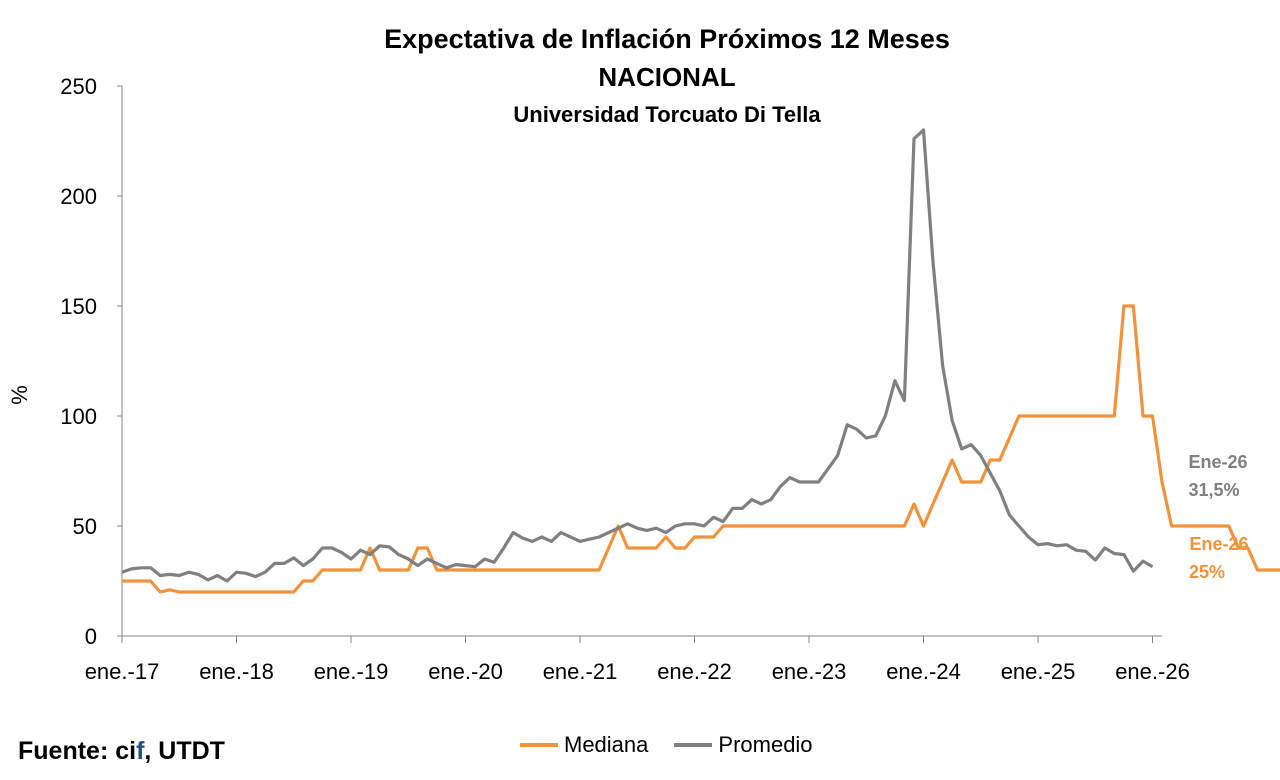 This screenshot has height=780, width=1280. Describe the element at coordinates (667, 77) in the screenshot. I see `chart-subtitle: NACIONAL` at that location.